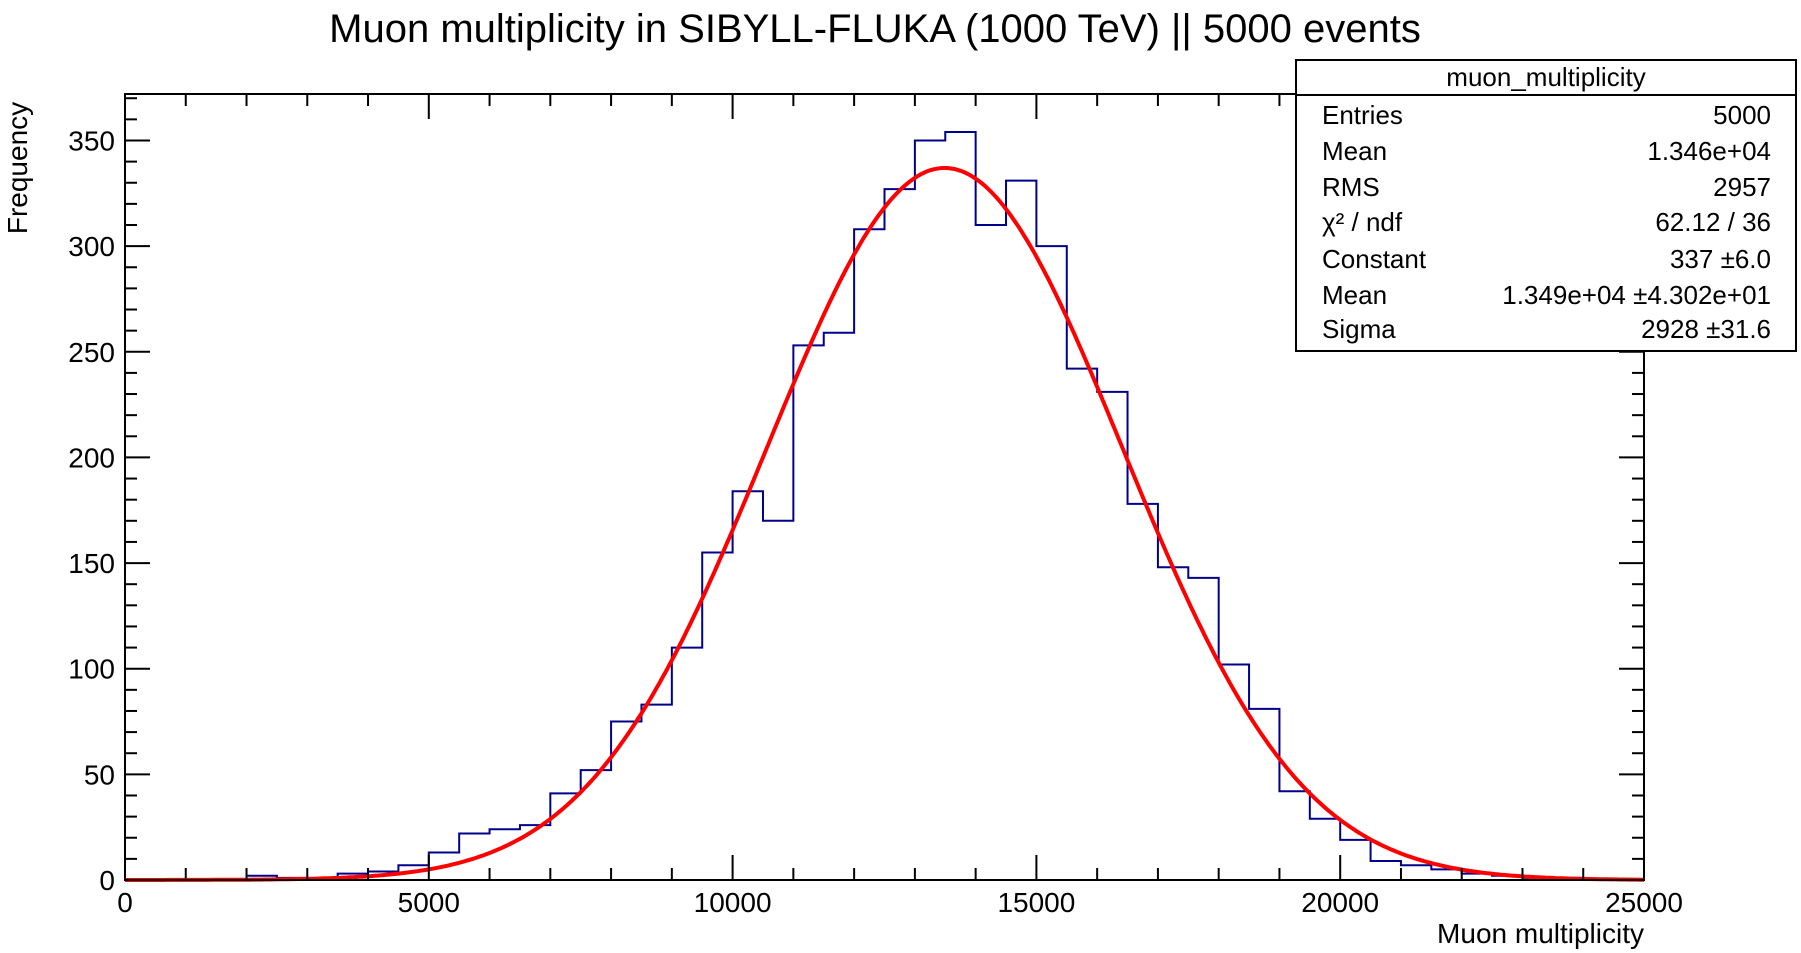  I want to click on stat-label-entries: Entries, so click(1362, 115).